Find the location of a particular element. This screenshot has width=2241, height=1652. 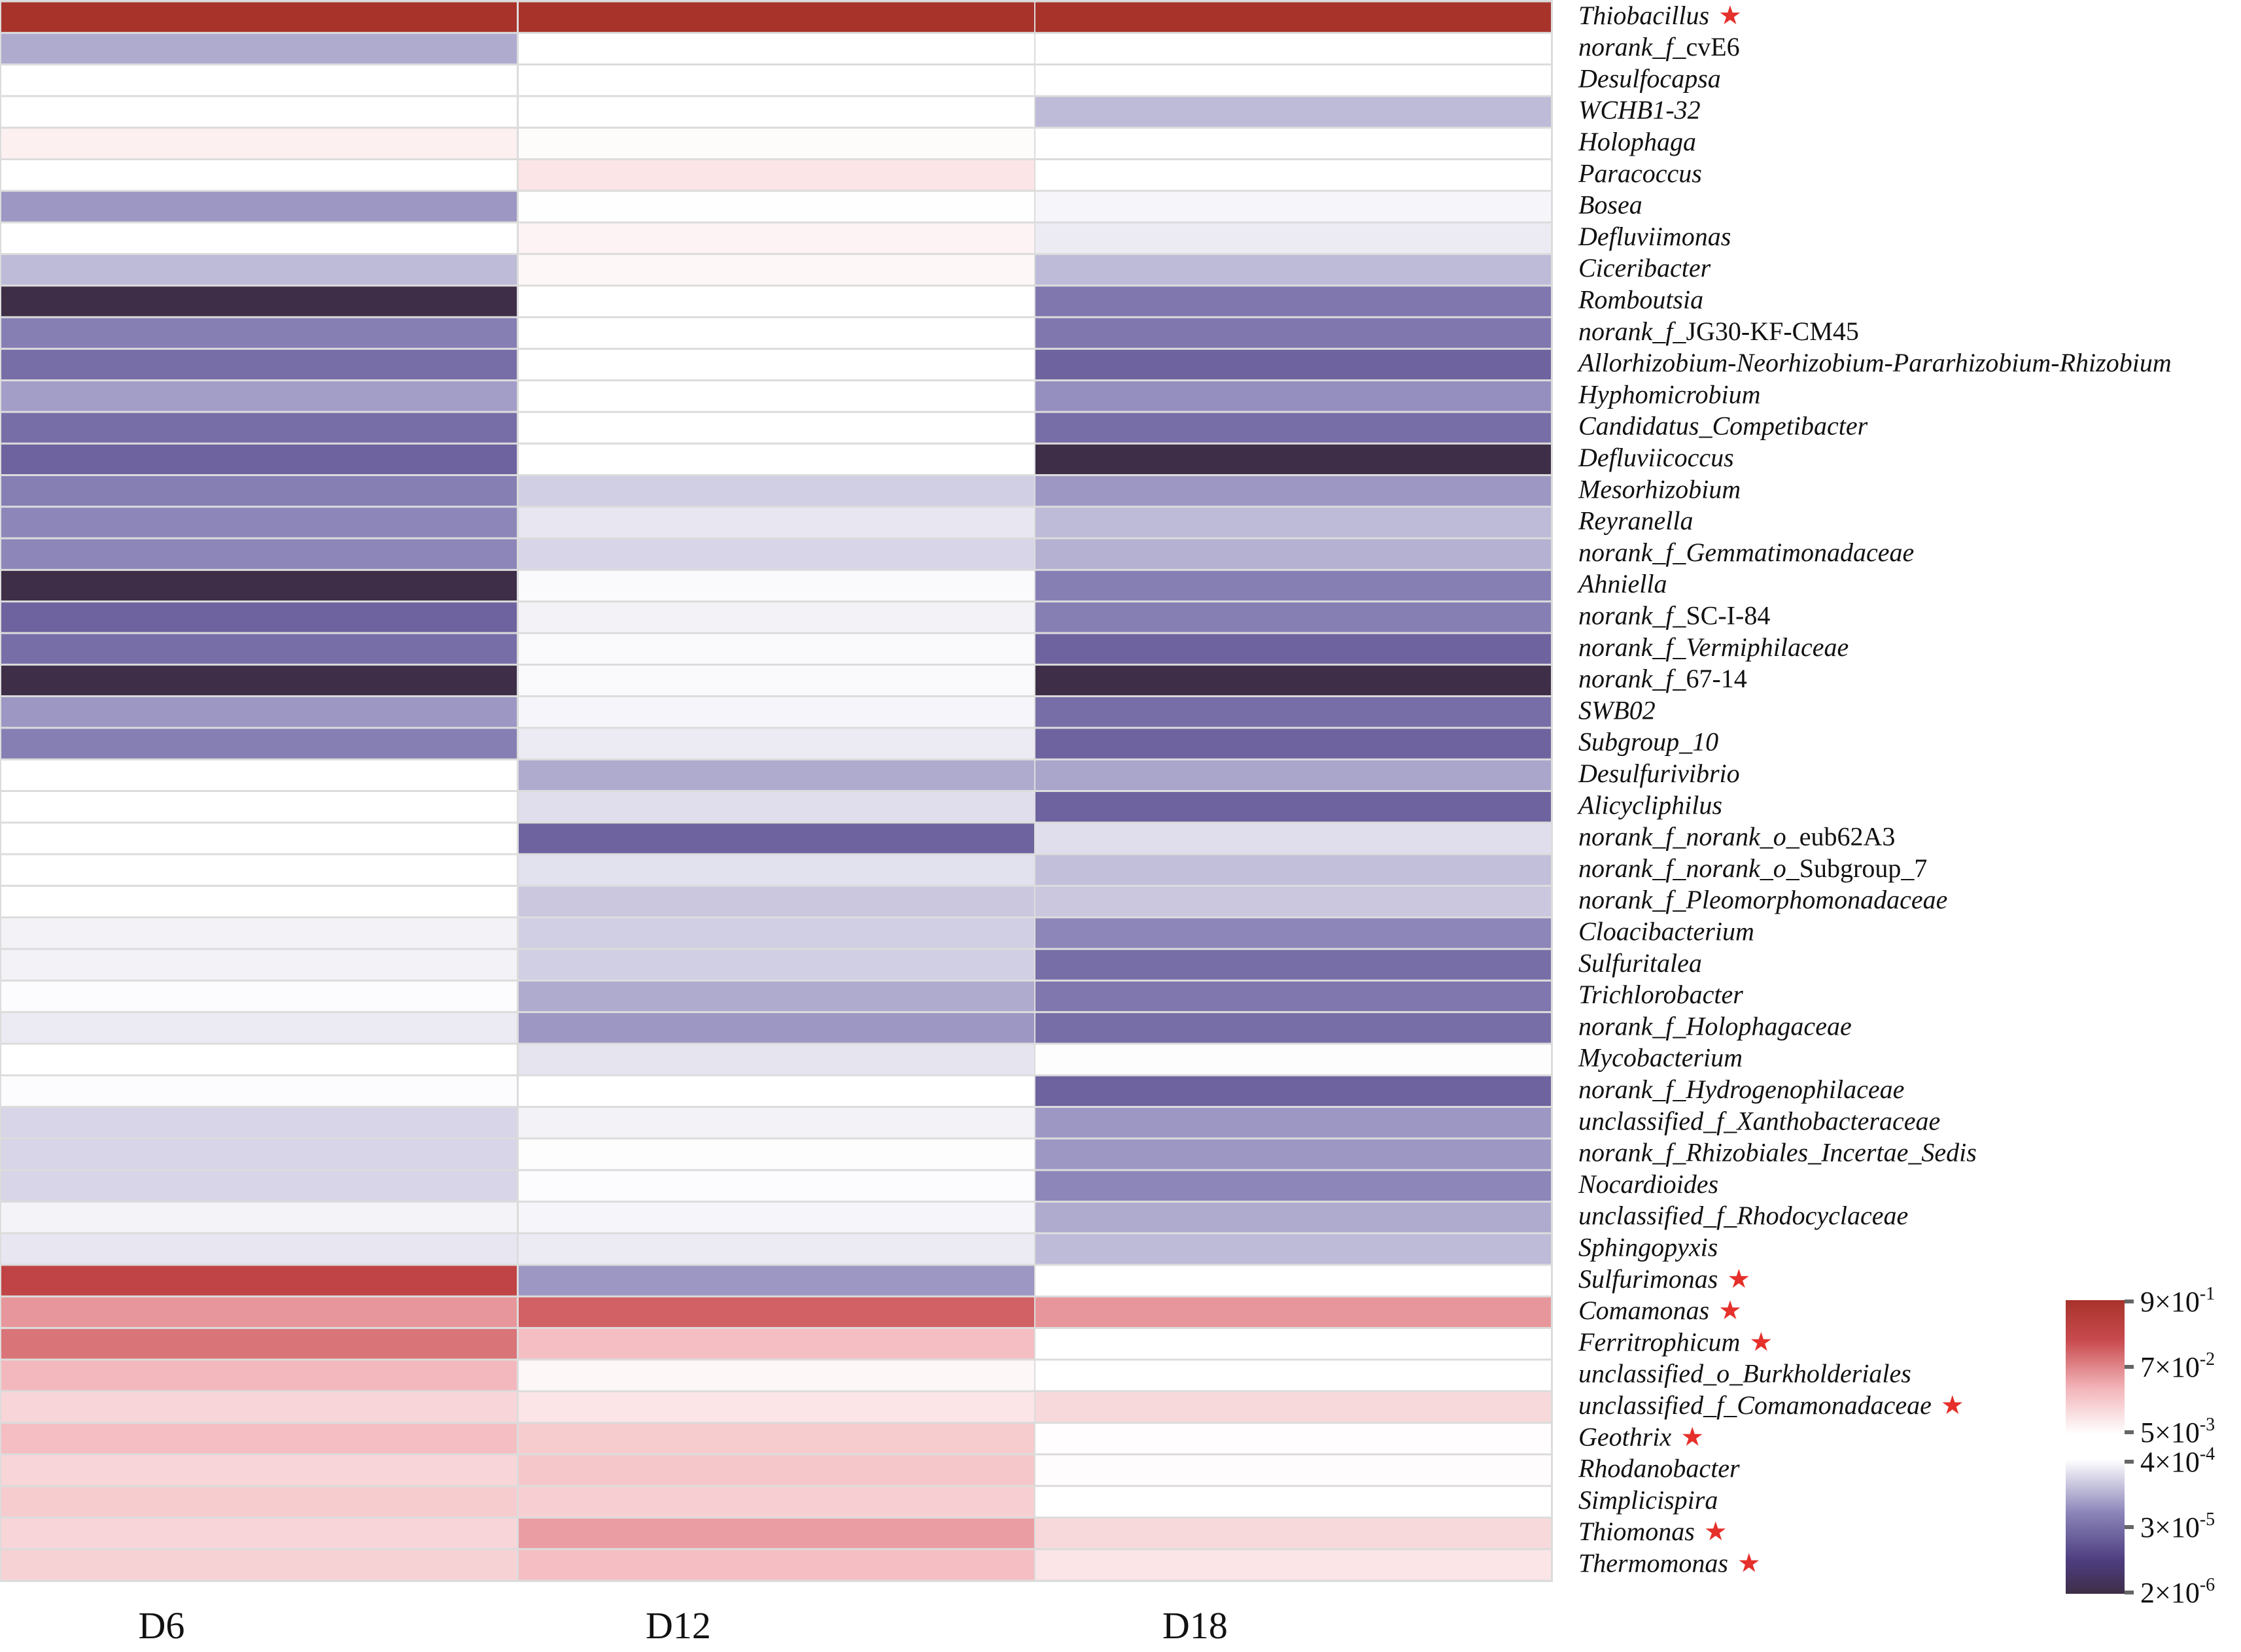

column-label: D12 is located at coordinates (678, 1625).